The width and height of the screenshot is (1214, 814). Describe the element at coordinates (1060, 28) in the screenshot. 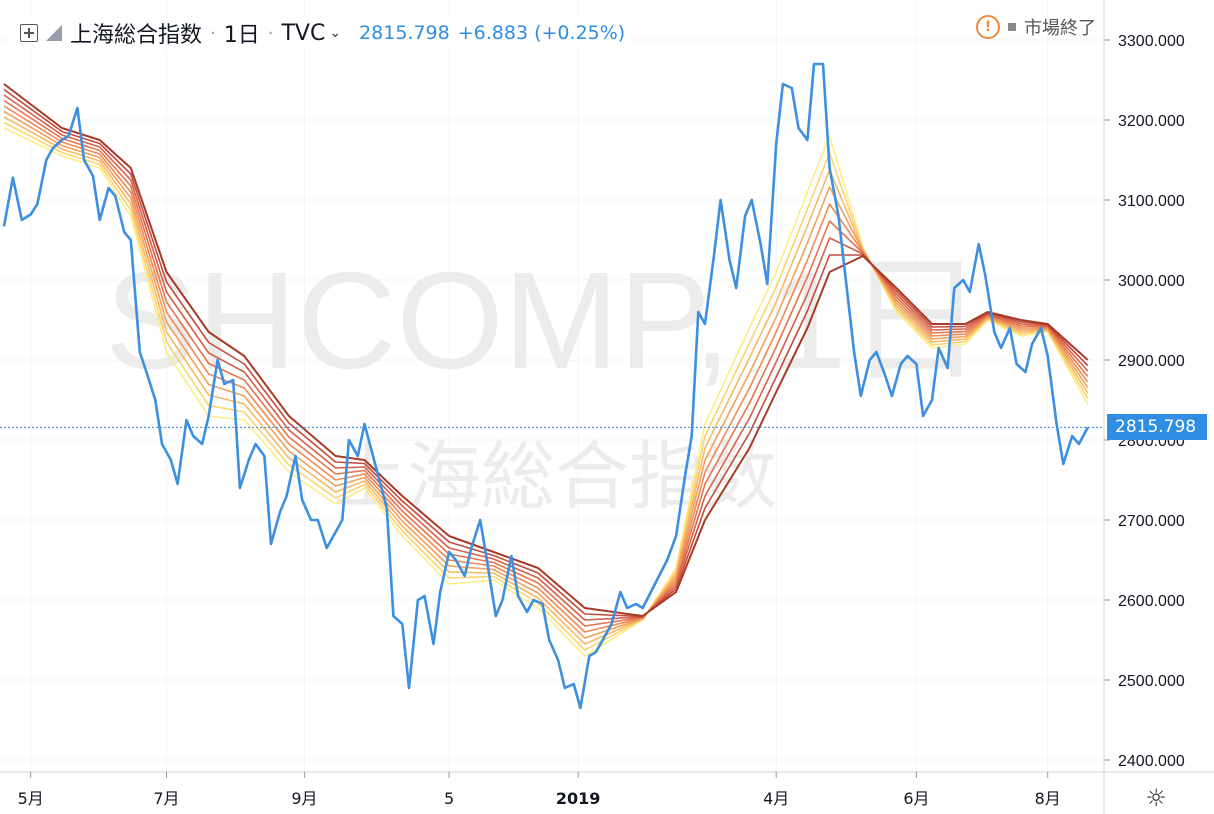

I see `market-status-label: 市場終了` at that location.